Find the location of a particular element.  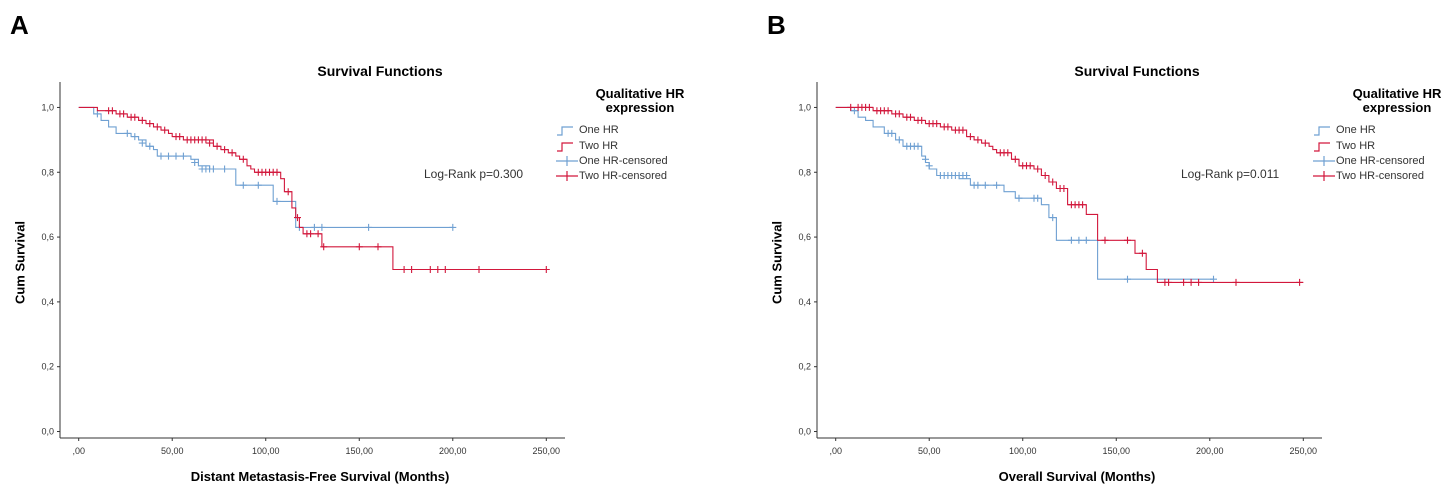

legend-label: One HR-censored is located at coordinates (623, 161).